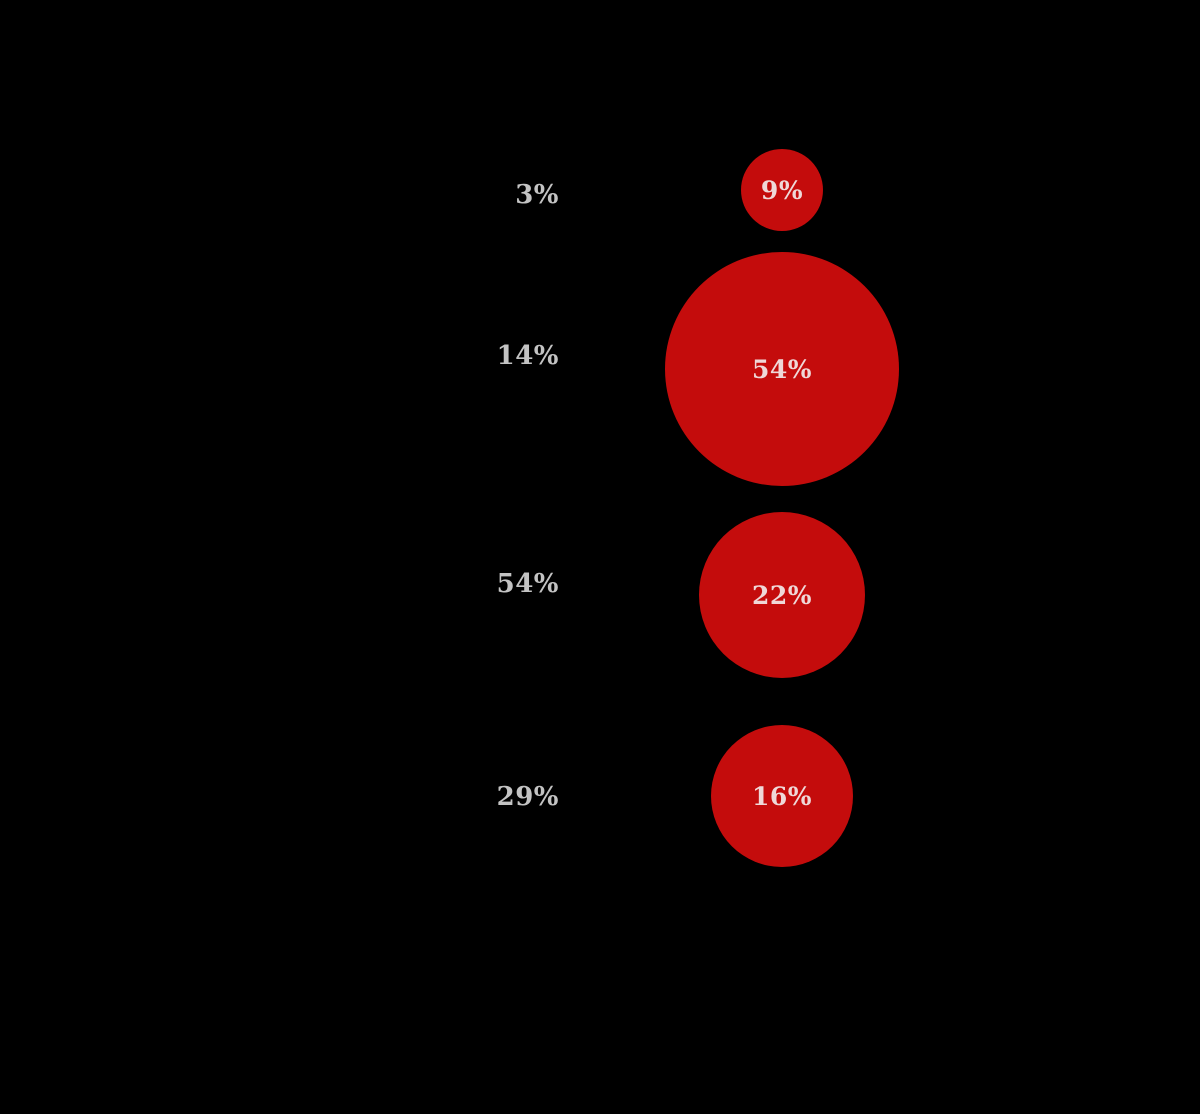 The width and height of the screenshot is (1200, 1114). I want to click on bubble: 9%, so click(782, 190).